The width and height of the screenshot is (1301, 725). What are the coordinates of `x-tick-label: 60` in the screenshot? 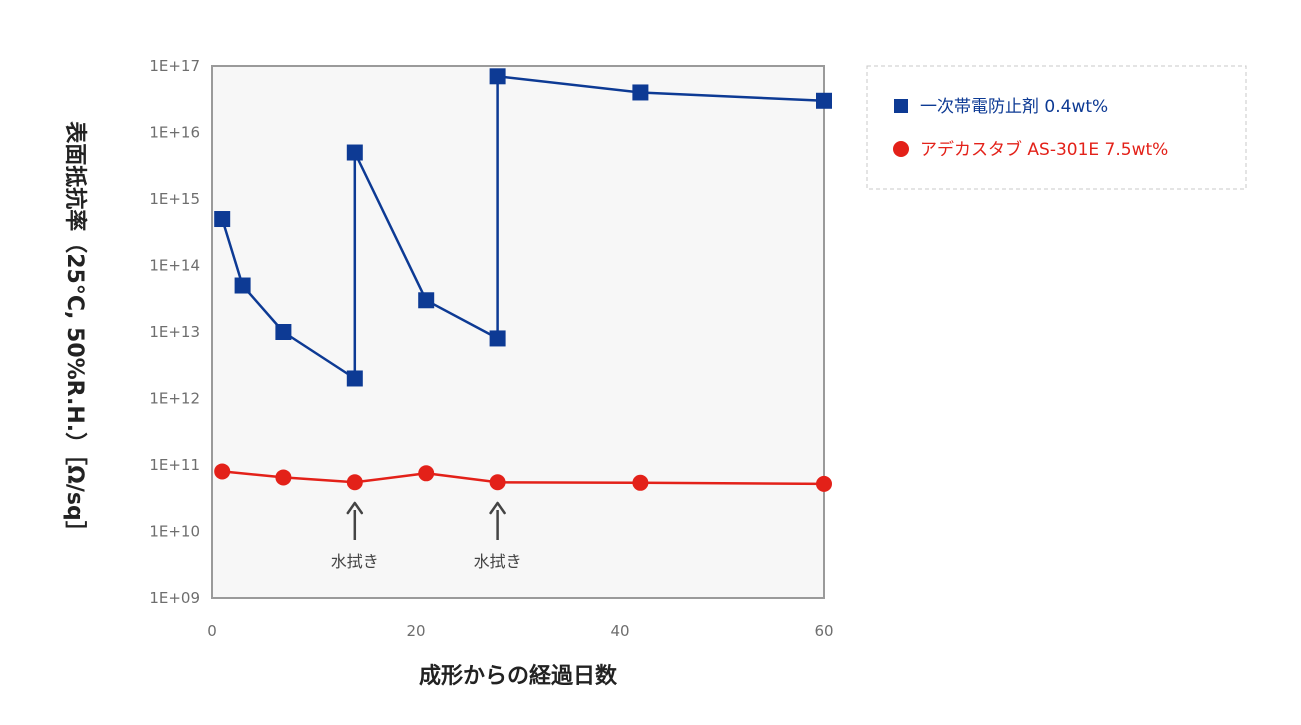 It's located at (823, 631).